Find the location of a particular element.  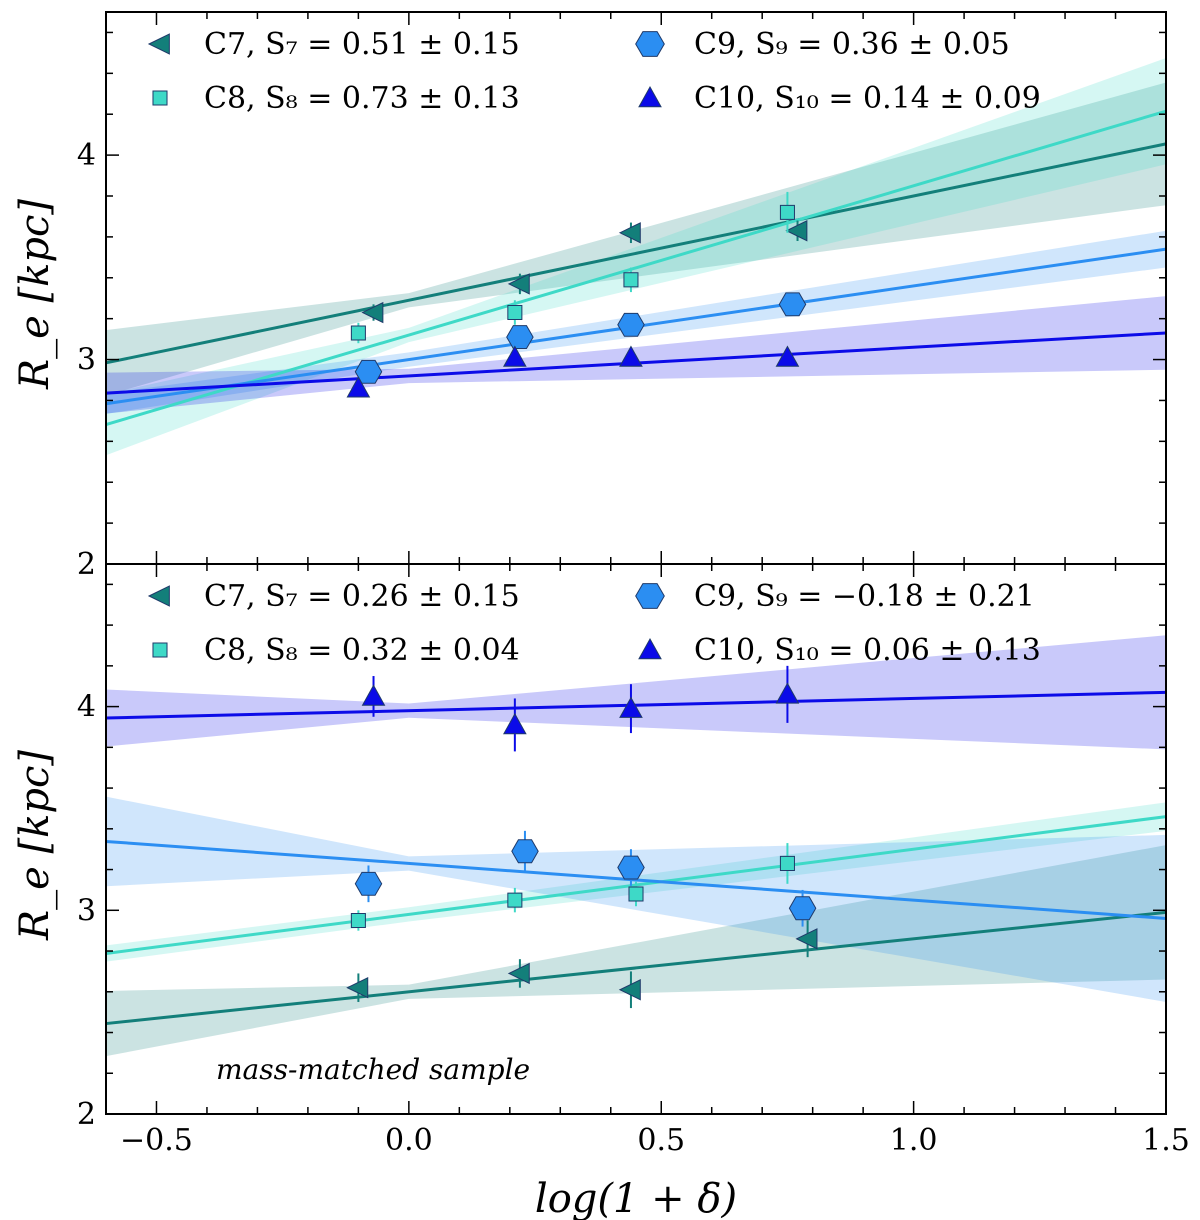

x-tick-label: −0.5 is located at coordinates (156, 1140).